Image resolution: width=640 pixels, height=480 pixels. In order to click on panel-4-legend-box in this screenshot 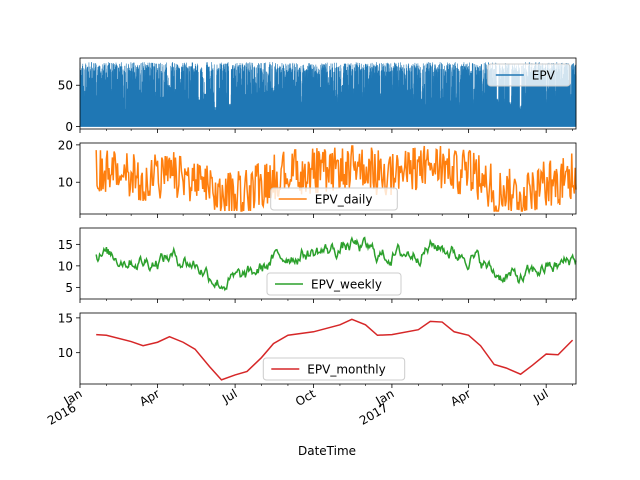, I will do `click(334, 369)`.